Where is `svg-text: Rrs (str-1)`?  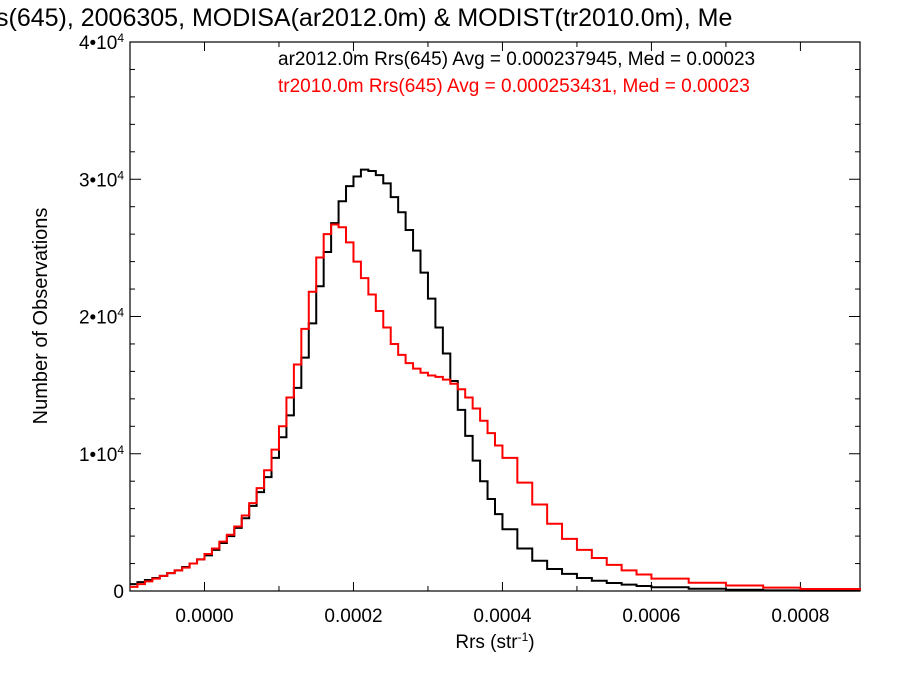 svg-text: Rrs (str-1) is located at coordinates (494, 641).